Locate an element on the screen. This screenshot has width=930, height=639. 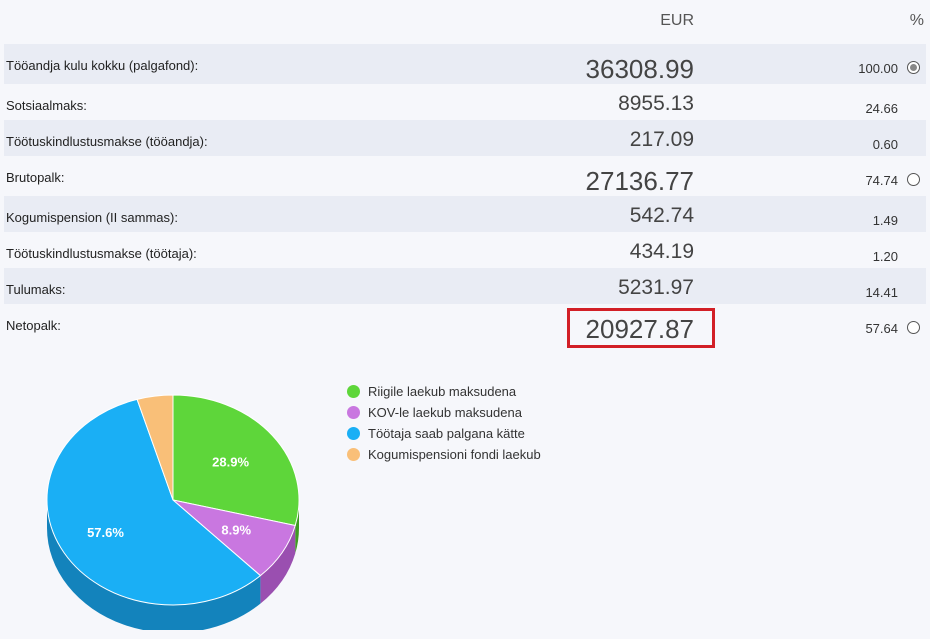
legend-label: Töötaja saab palgana kätte is located at coordinates (446, 433).